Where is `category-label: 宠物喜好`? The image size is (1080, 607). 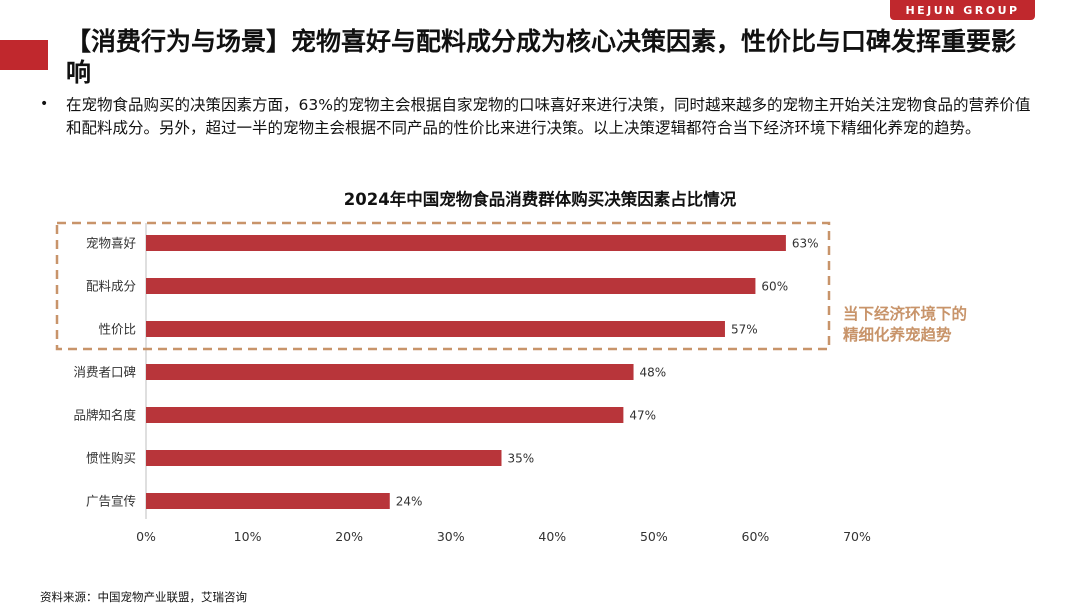 category-label: 宠物喜好 is located at coordinates (111, 243).